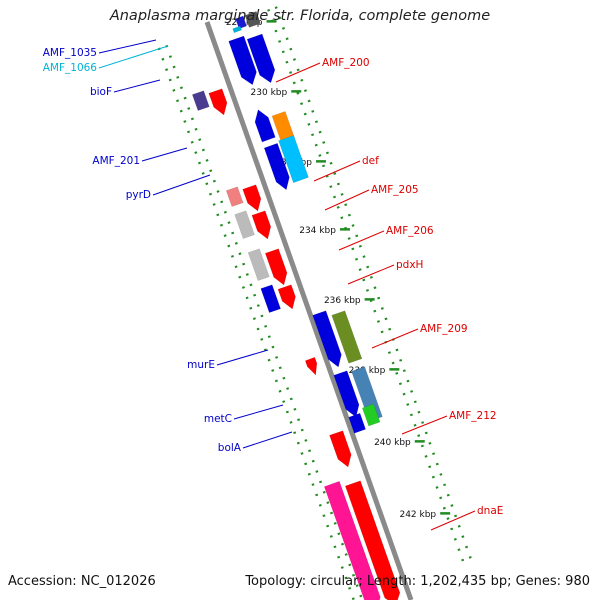 The width and height of the screenshot is (600, 604). Describe the element at coordinates (201, 365) in the screenshot. I see `gene-label-mure: murE` at that location.